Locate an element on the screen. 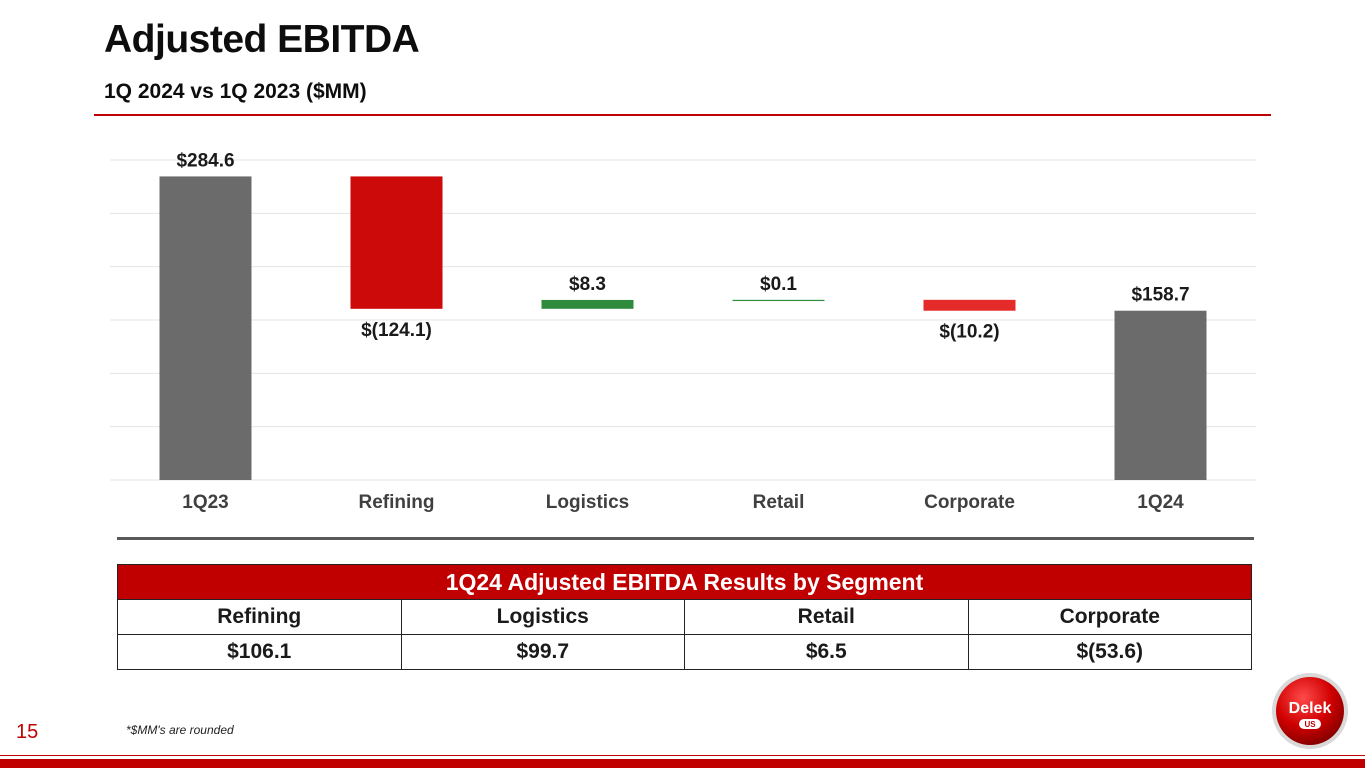 This screenshot has height=768, width=1365. company-logo: Delek US is located at coordinates (1310, 711).